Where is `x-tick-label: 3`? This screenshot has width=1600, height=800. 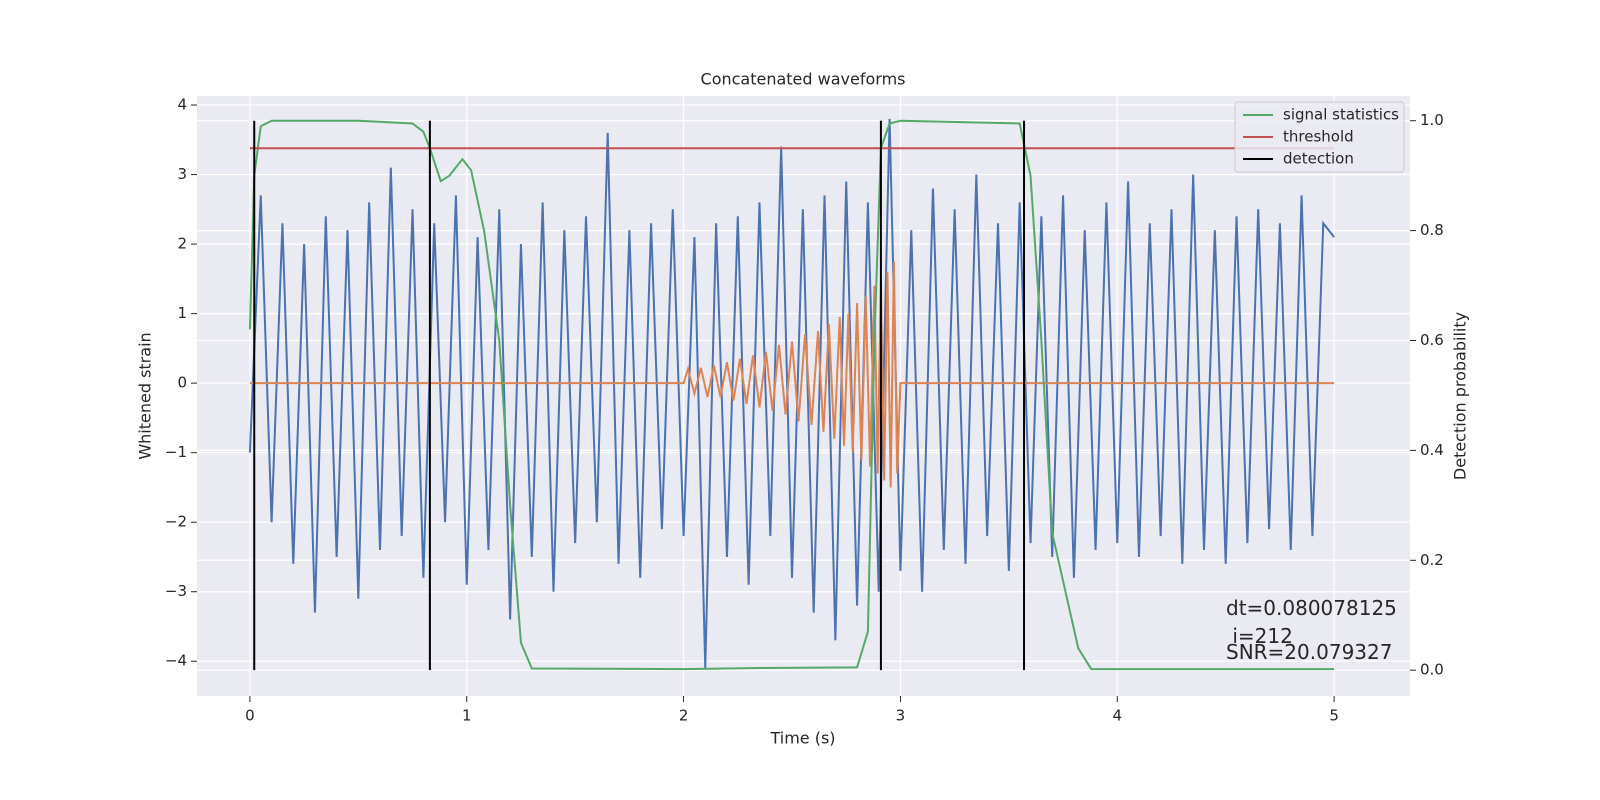 x-tick-label: 3 is located at coordinates (901, 716).